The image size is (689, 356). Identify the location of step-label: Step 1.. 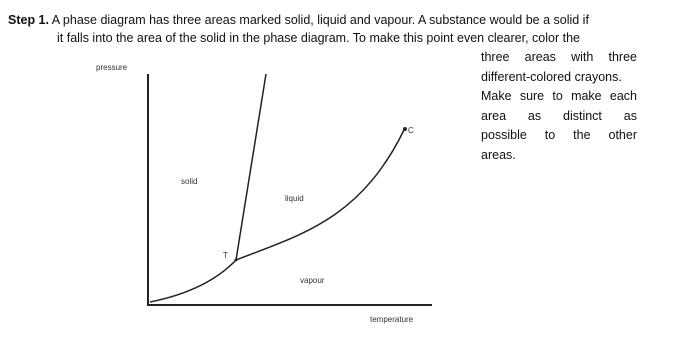
(28, 20).